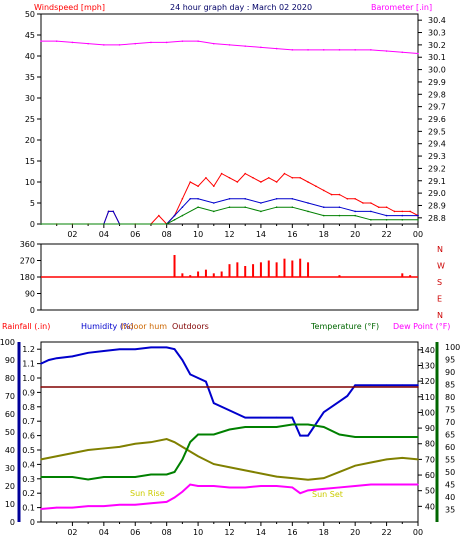 The height and width of the screenshot is (555, 466). What do you see at coordinates (430, 459) in the screenshot?
I see `temp-y-tick-label: 70` at bounding box center [430, 459].